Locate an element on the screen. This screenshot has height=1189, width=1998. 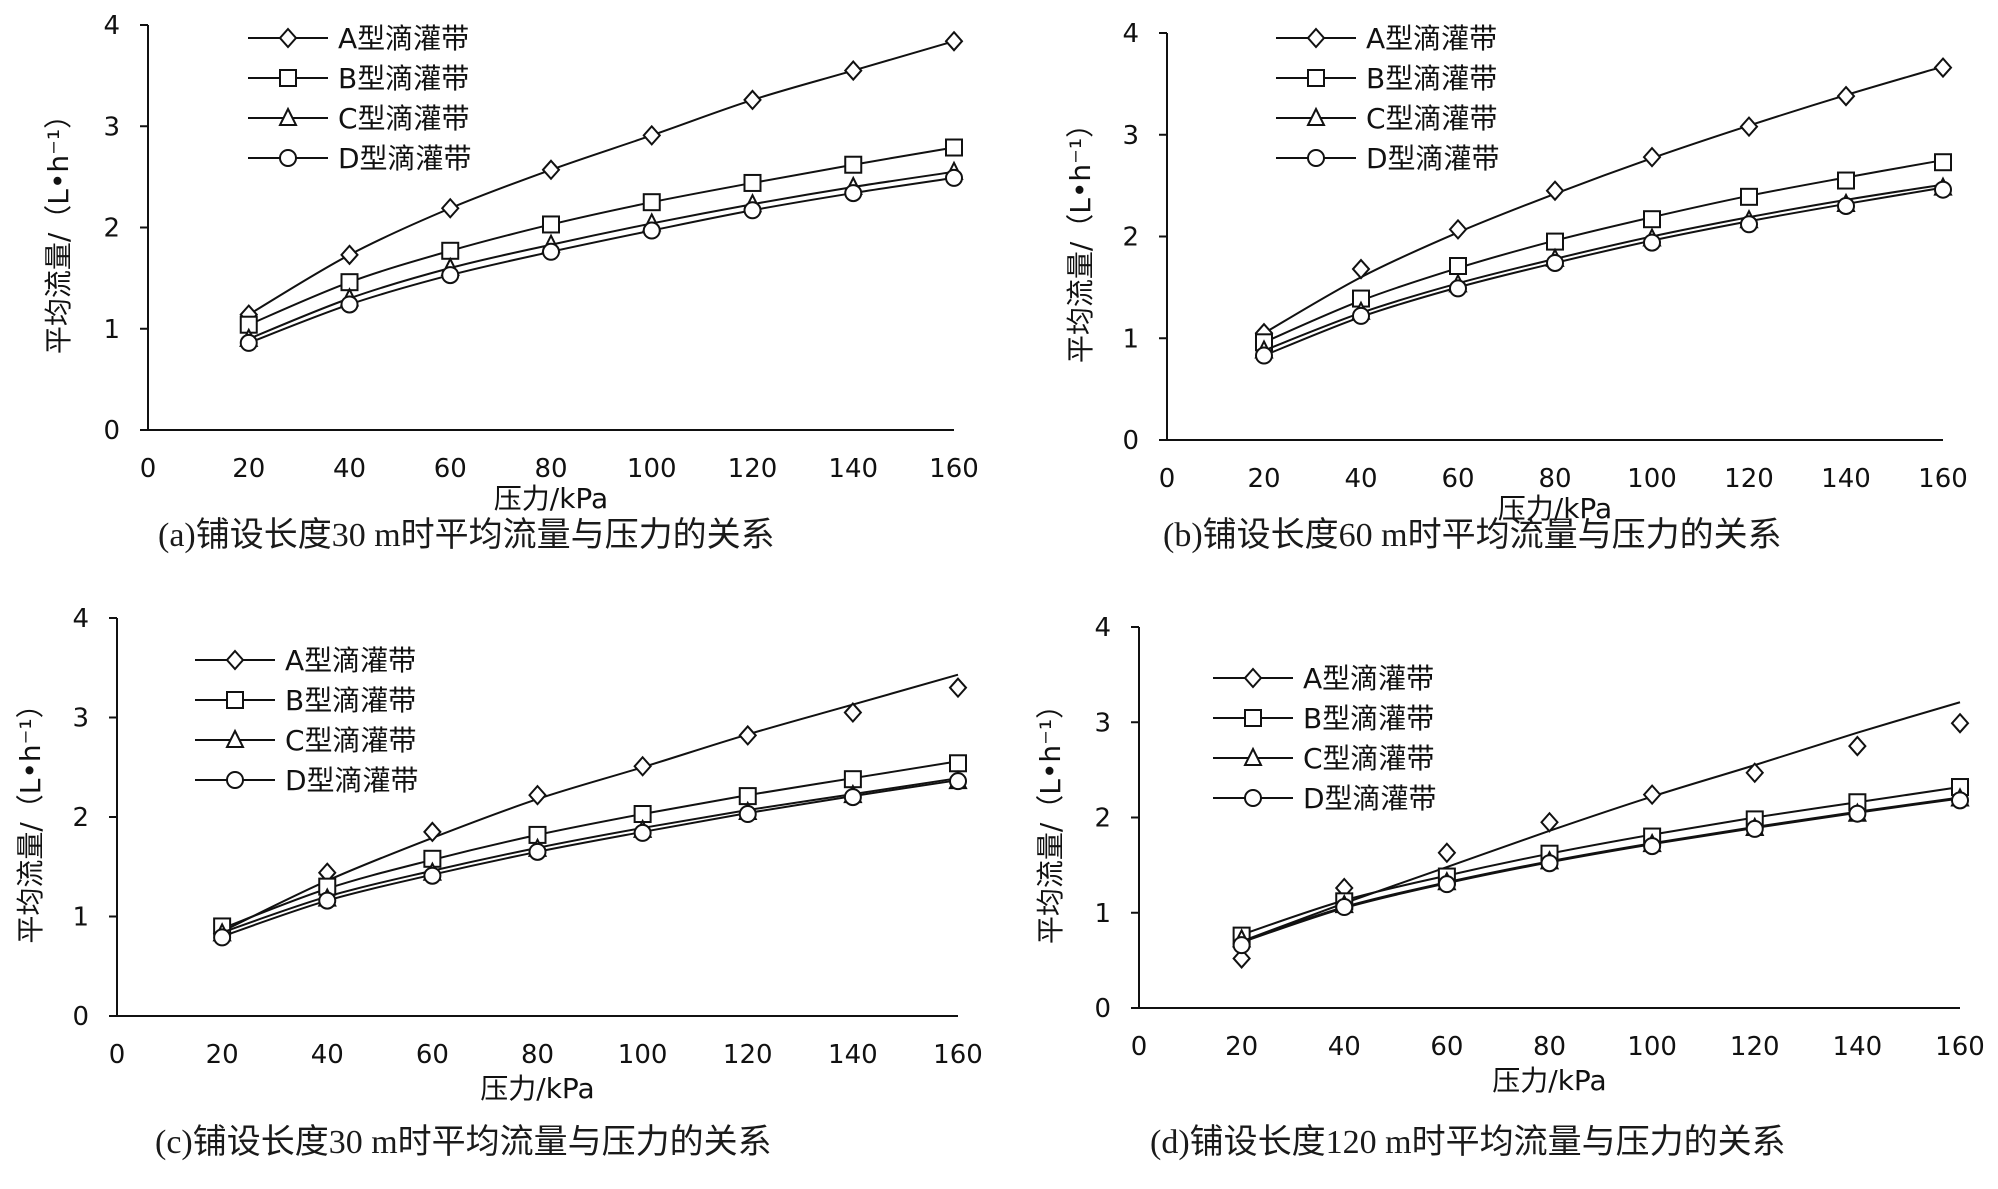
x-tick-label: 160 is located at coordinates (954, 469).